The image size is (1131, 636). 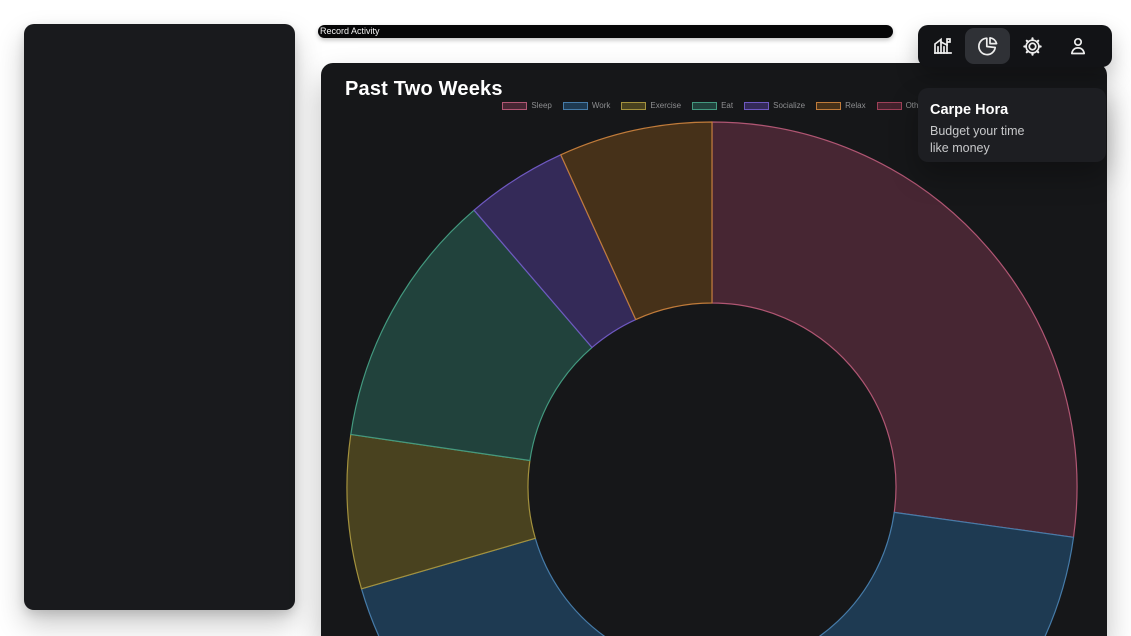 I want to click on legend-item-exercise: Exercise, so click(x=651, y=106).